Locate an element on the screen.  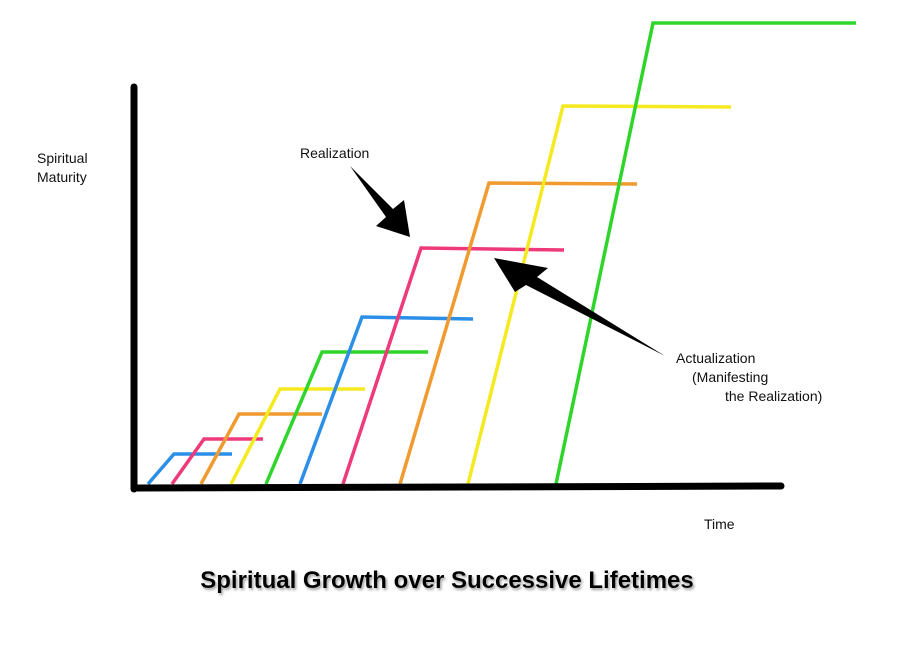
y-axis-label: Maturity is located at coordinates (62, 177).